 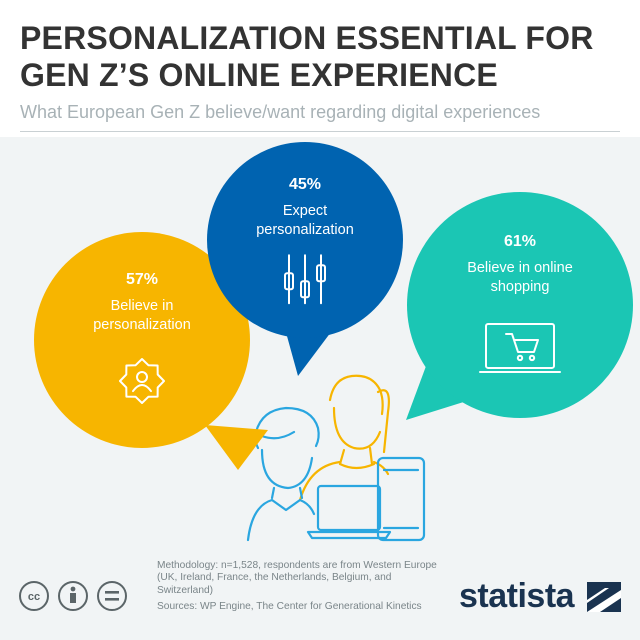 I want to click on phone-illustration, so click(x=401, y=499).